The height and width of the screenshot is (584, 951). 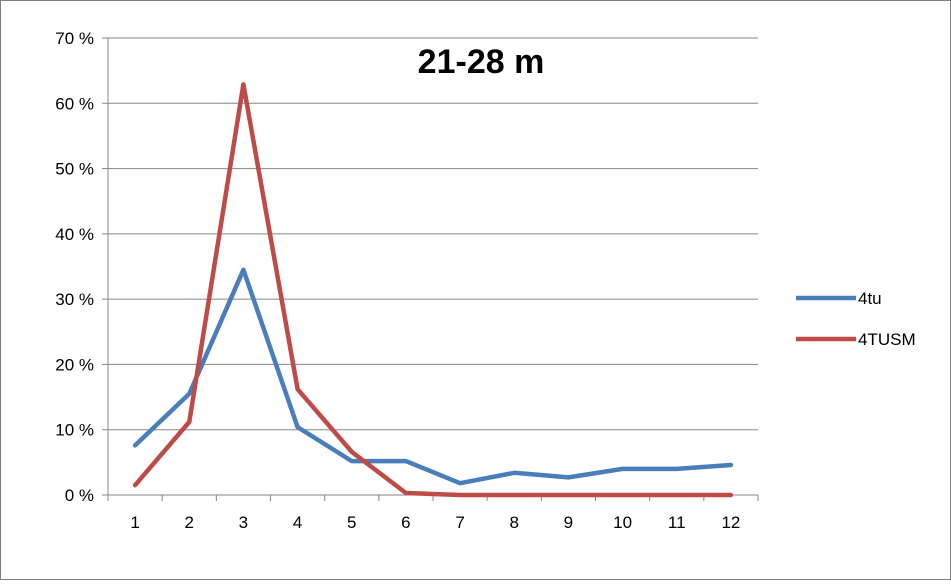 I want to click on legend-label: 4TUSM, so click(x=887, y=339).